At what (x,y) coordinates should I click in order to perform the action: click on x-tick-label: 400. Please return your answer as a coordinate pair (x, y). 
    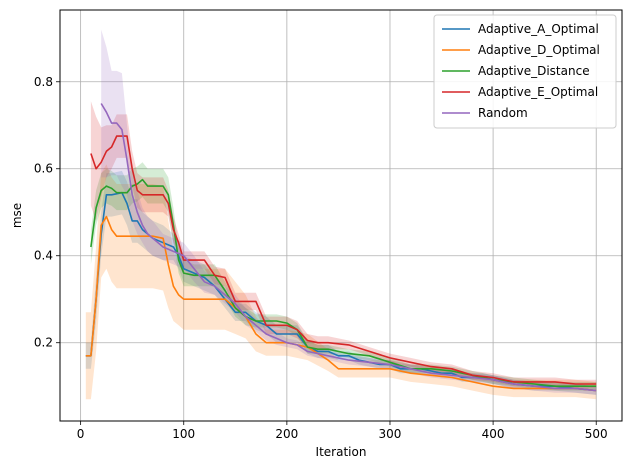
    Looking at the image, I should click on (493, 434).